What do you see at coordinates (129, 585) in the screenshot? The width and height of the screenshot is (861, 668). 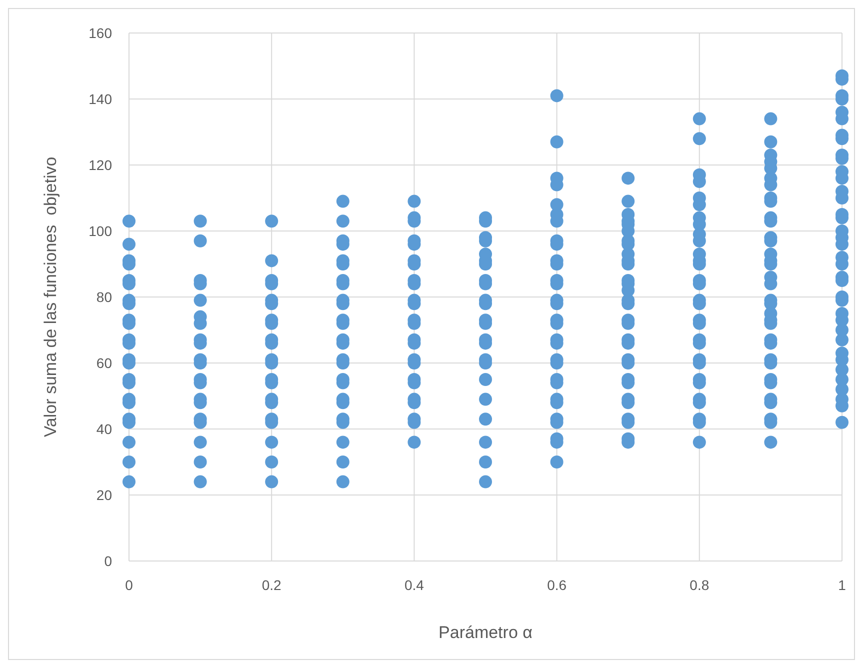 I see `x-tick-label: 0` at bounding box center [129, 585].